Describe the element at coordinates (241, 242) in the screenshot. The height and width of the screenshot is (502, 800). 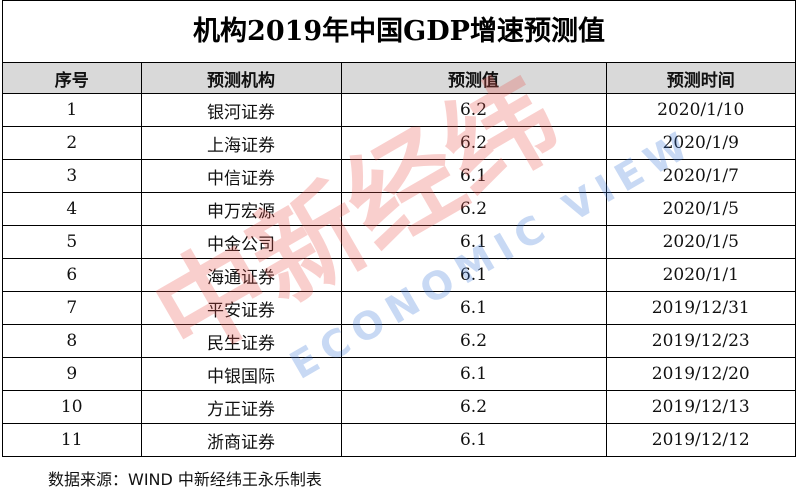
I see `table-cell: 中金公司` at that location.